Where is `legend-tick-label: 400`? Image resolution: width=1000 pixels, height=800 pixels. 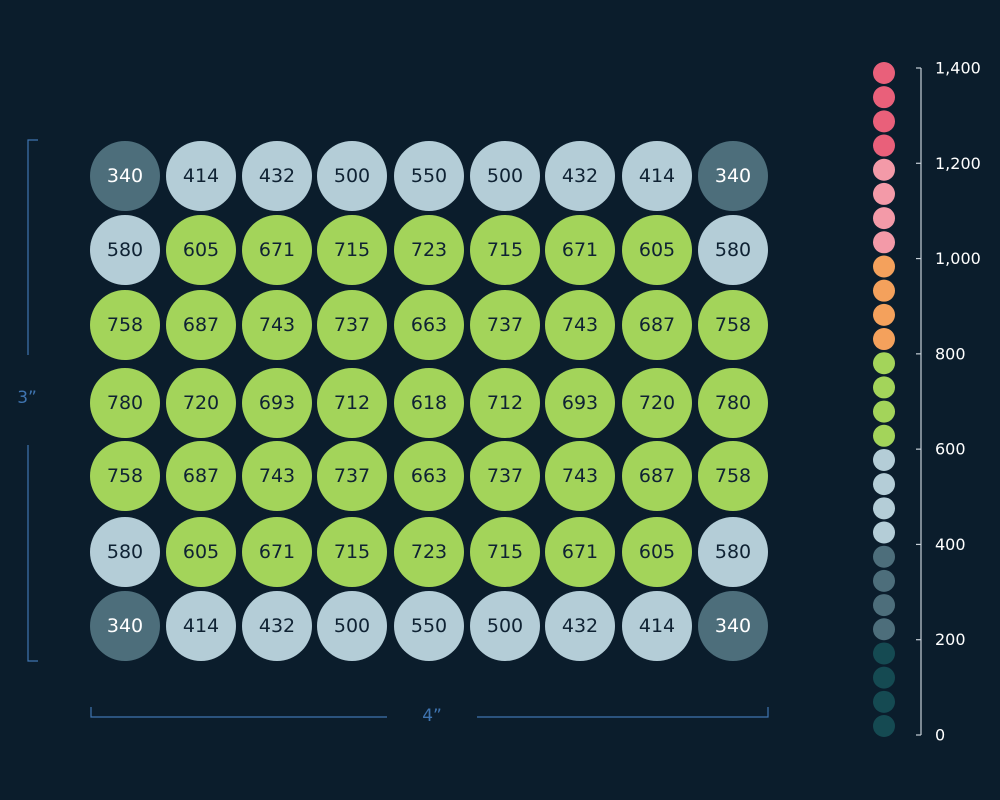 legend-tick-label: 400 is located at coordinates (950, 544).